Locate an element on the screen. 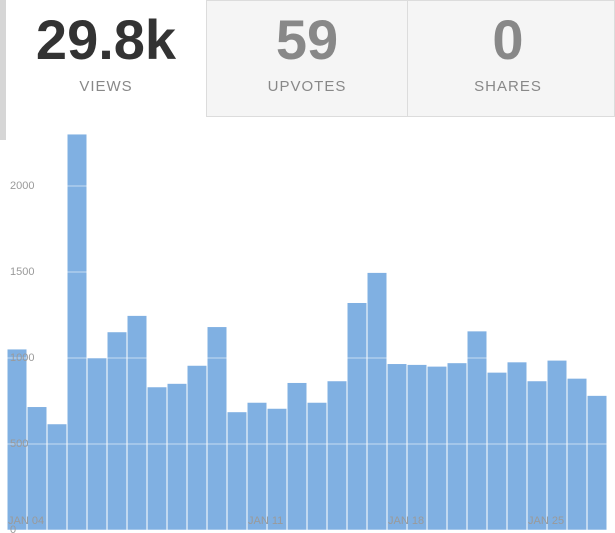 This screenshot has width=615, height=533. views-value: 29.8k is located at coordinates (106, 39).